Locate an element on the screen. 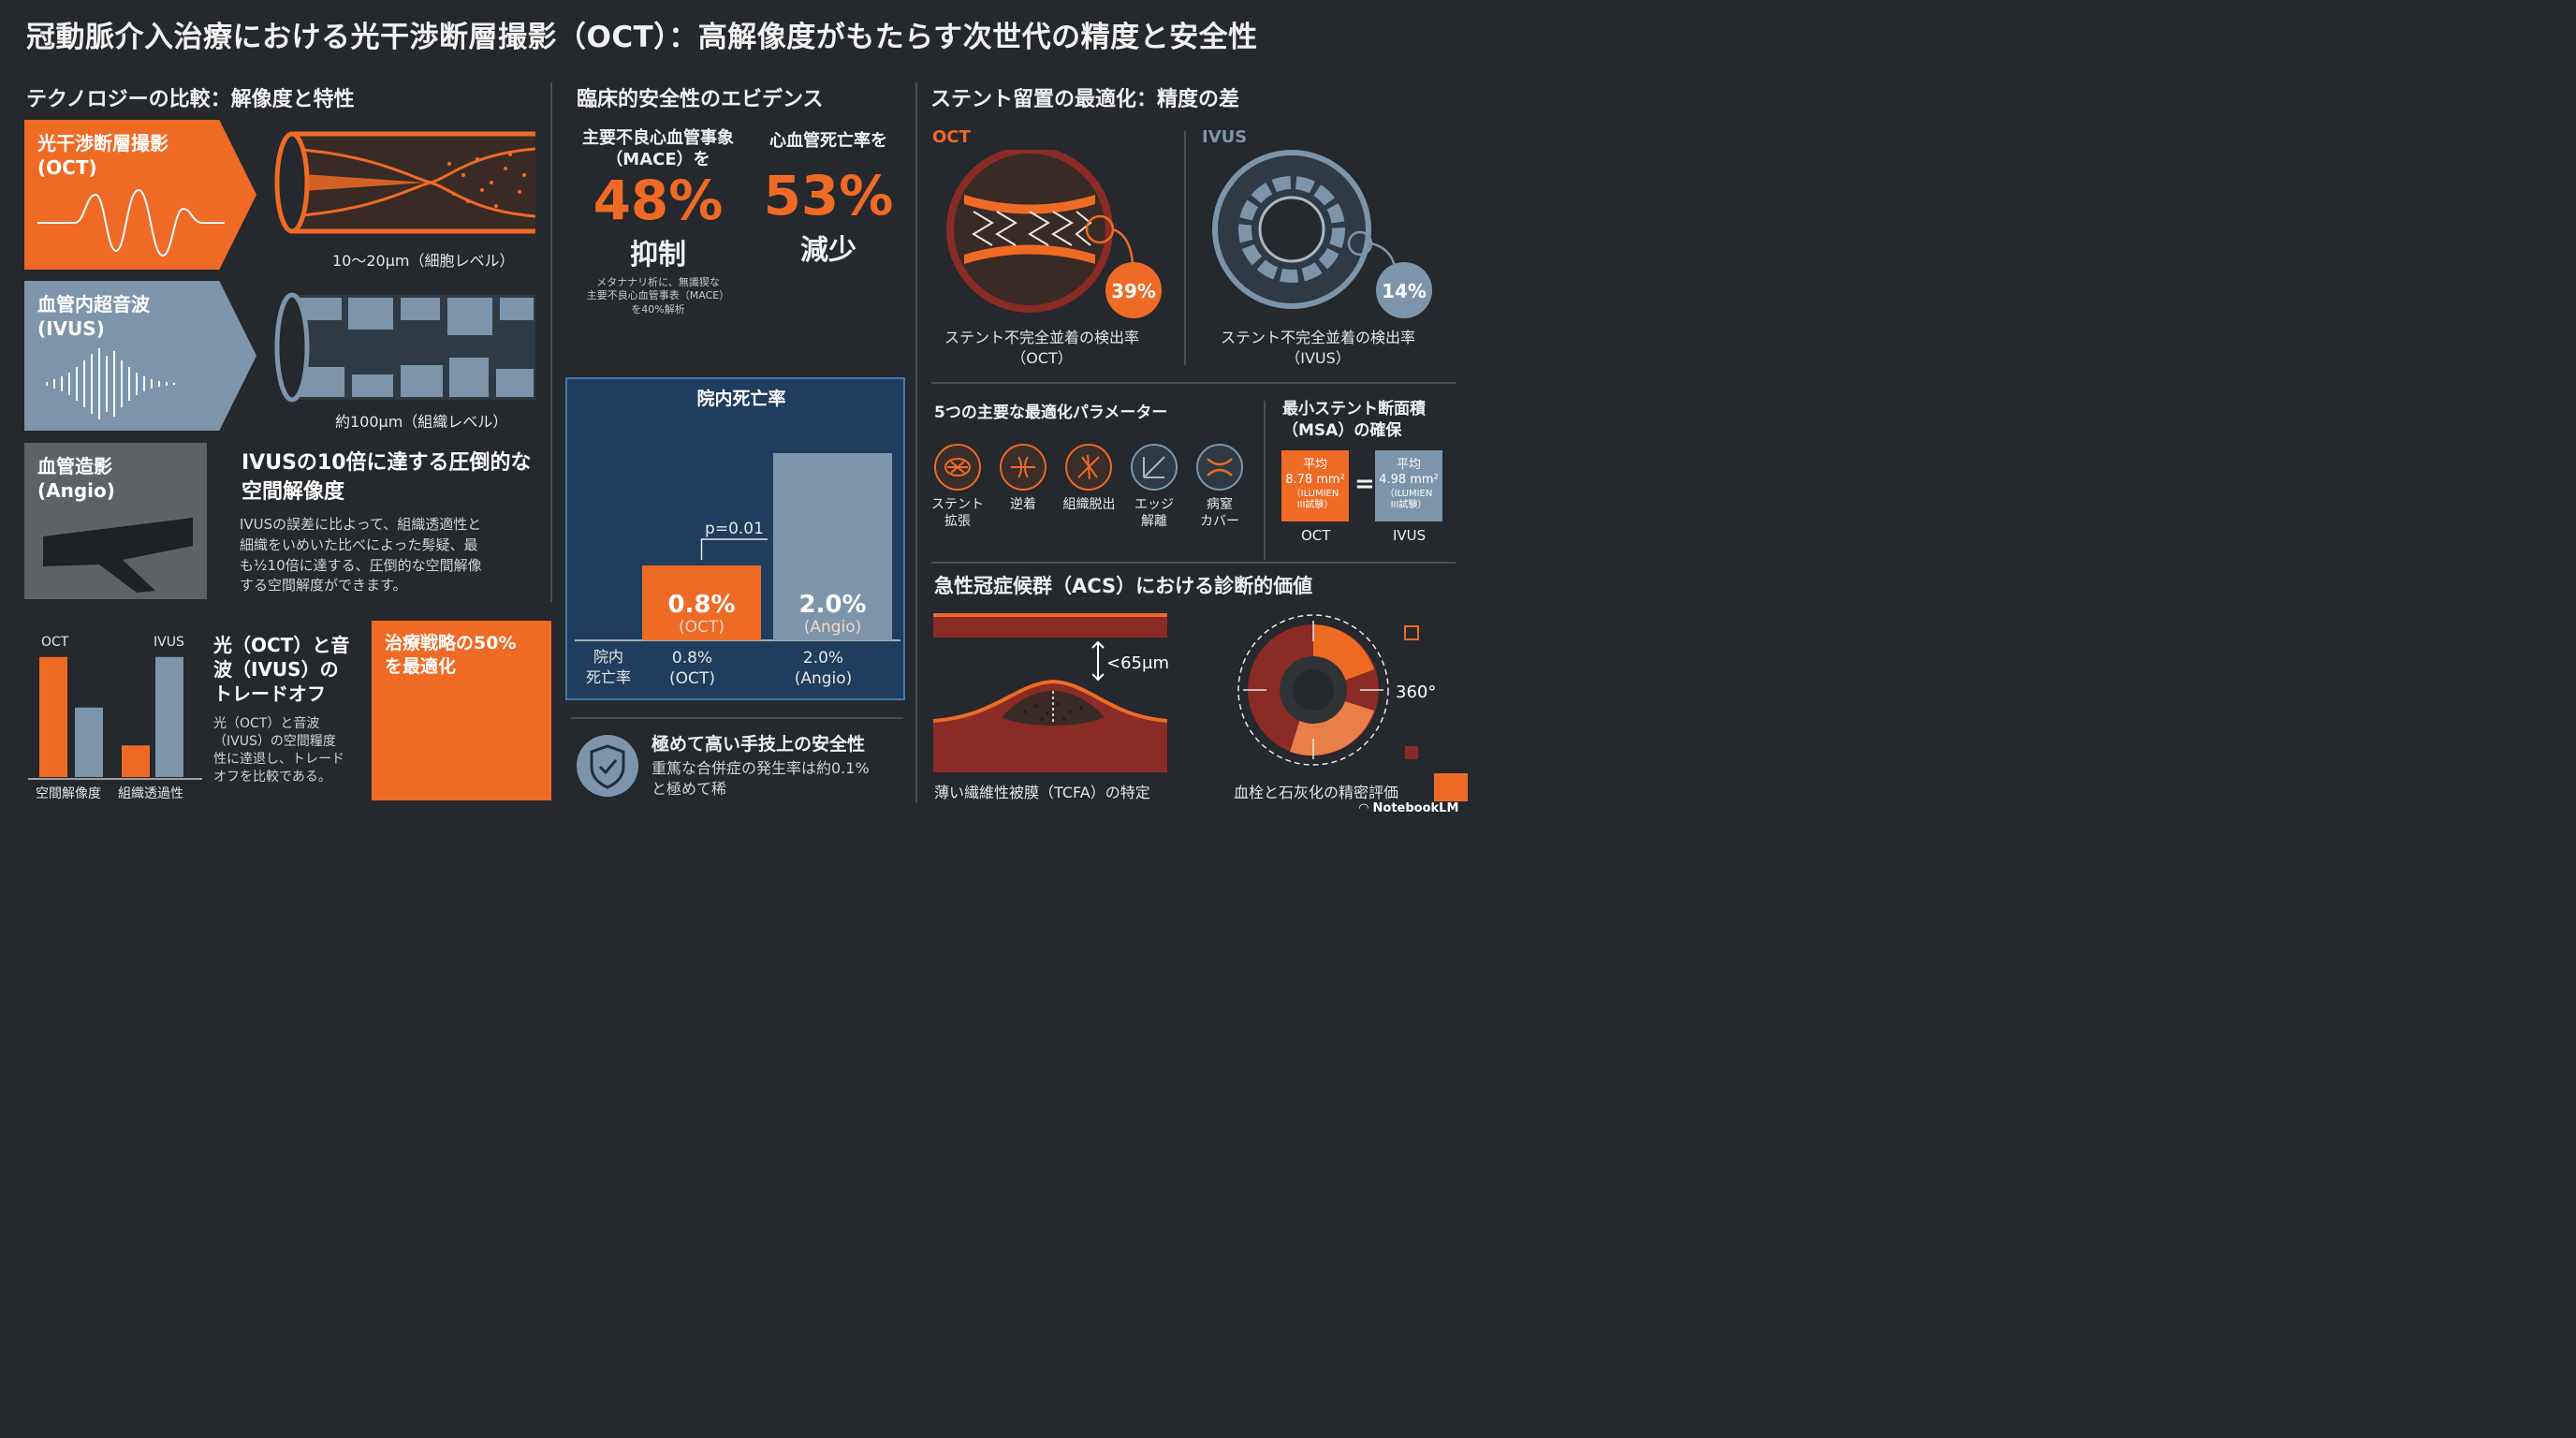  param-label-coverage: 病窒 カバー is located at coordinates (1220, 513).